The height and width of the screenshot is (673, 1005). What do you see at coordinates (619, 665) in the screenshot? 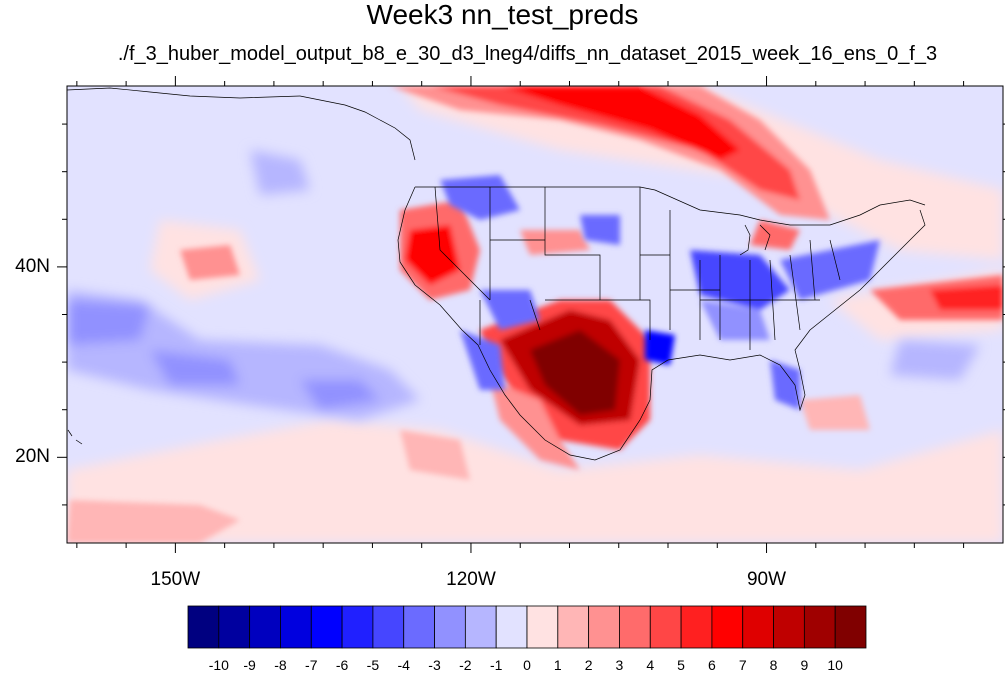
I see `colorbar-label: 3` at bounding box center [619, 665].